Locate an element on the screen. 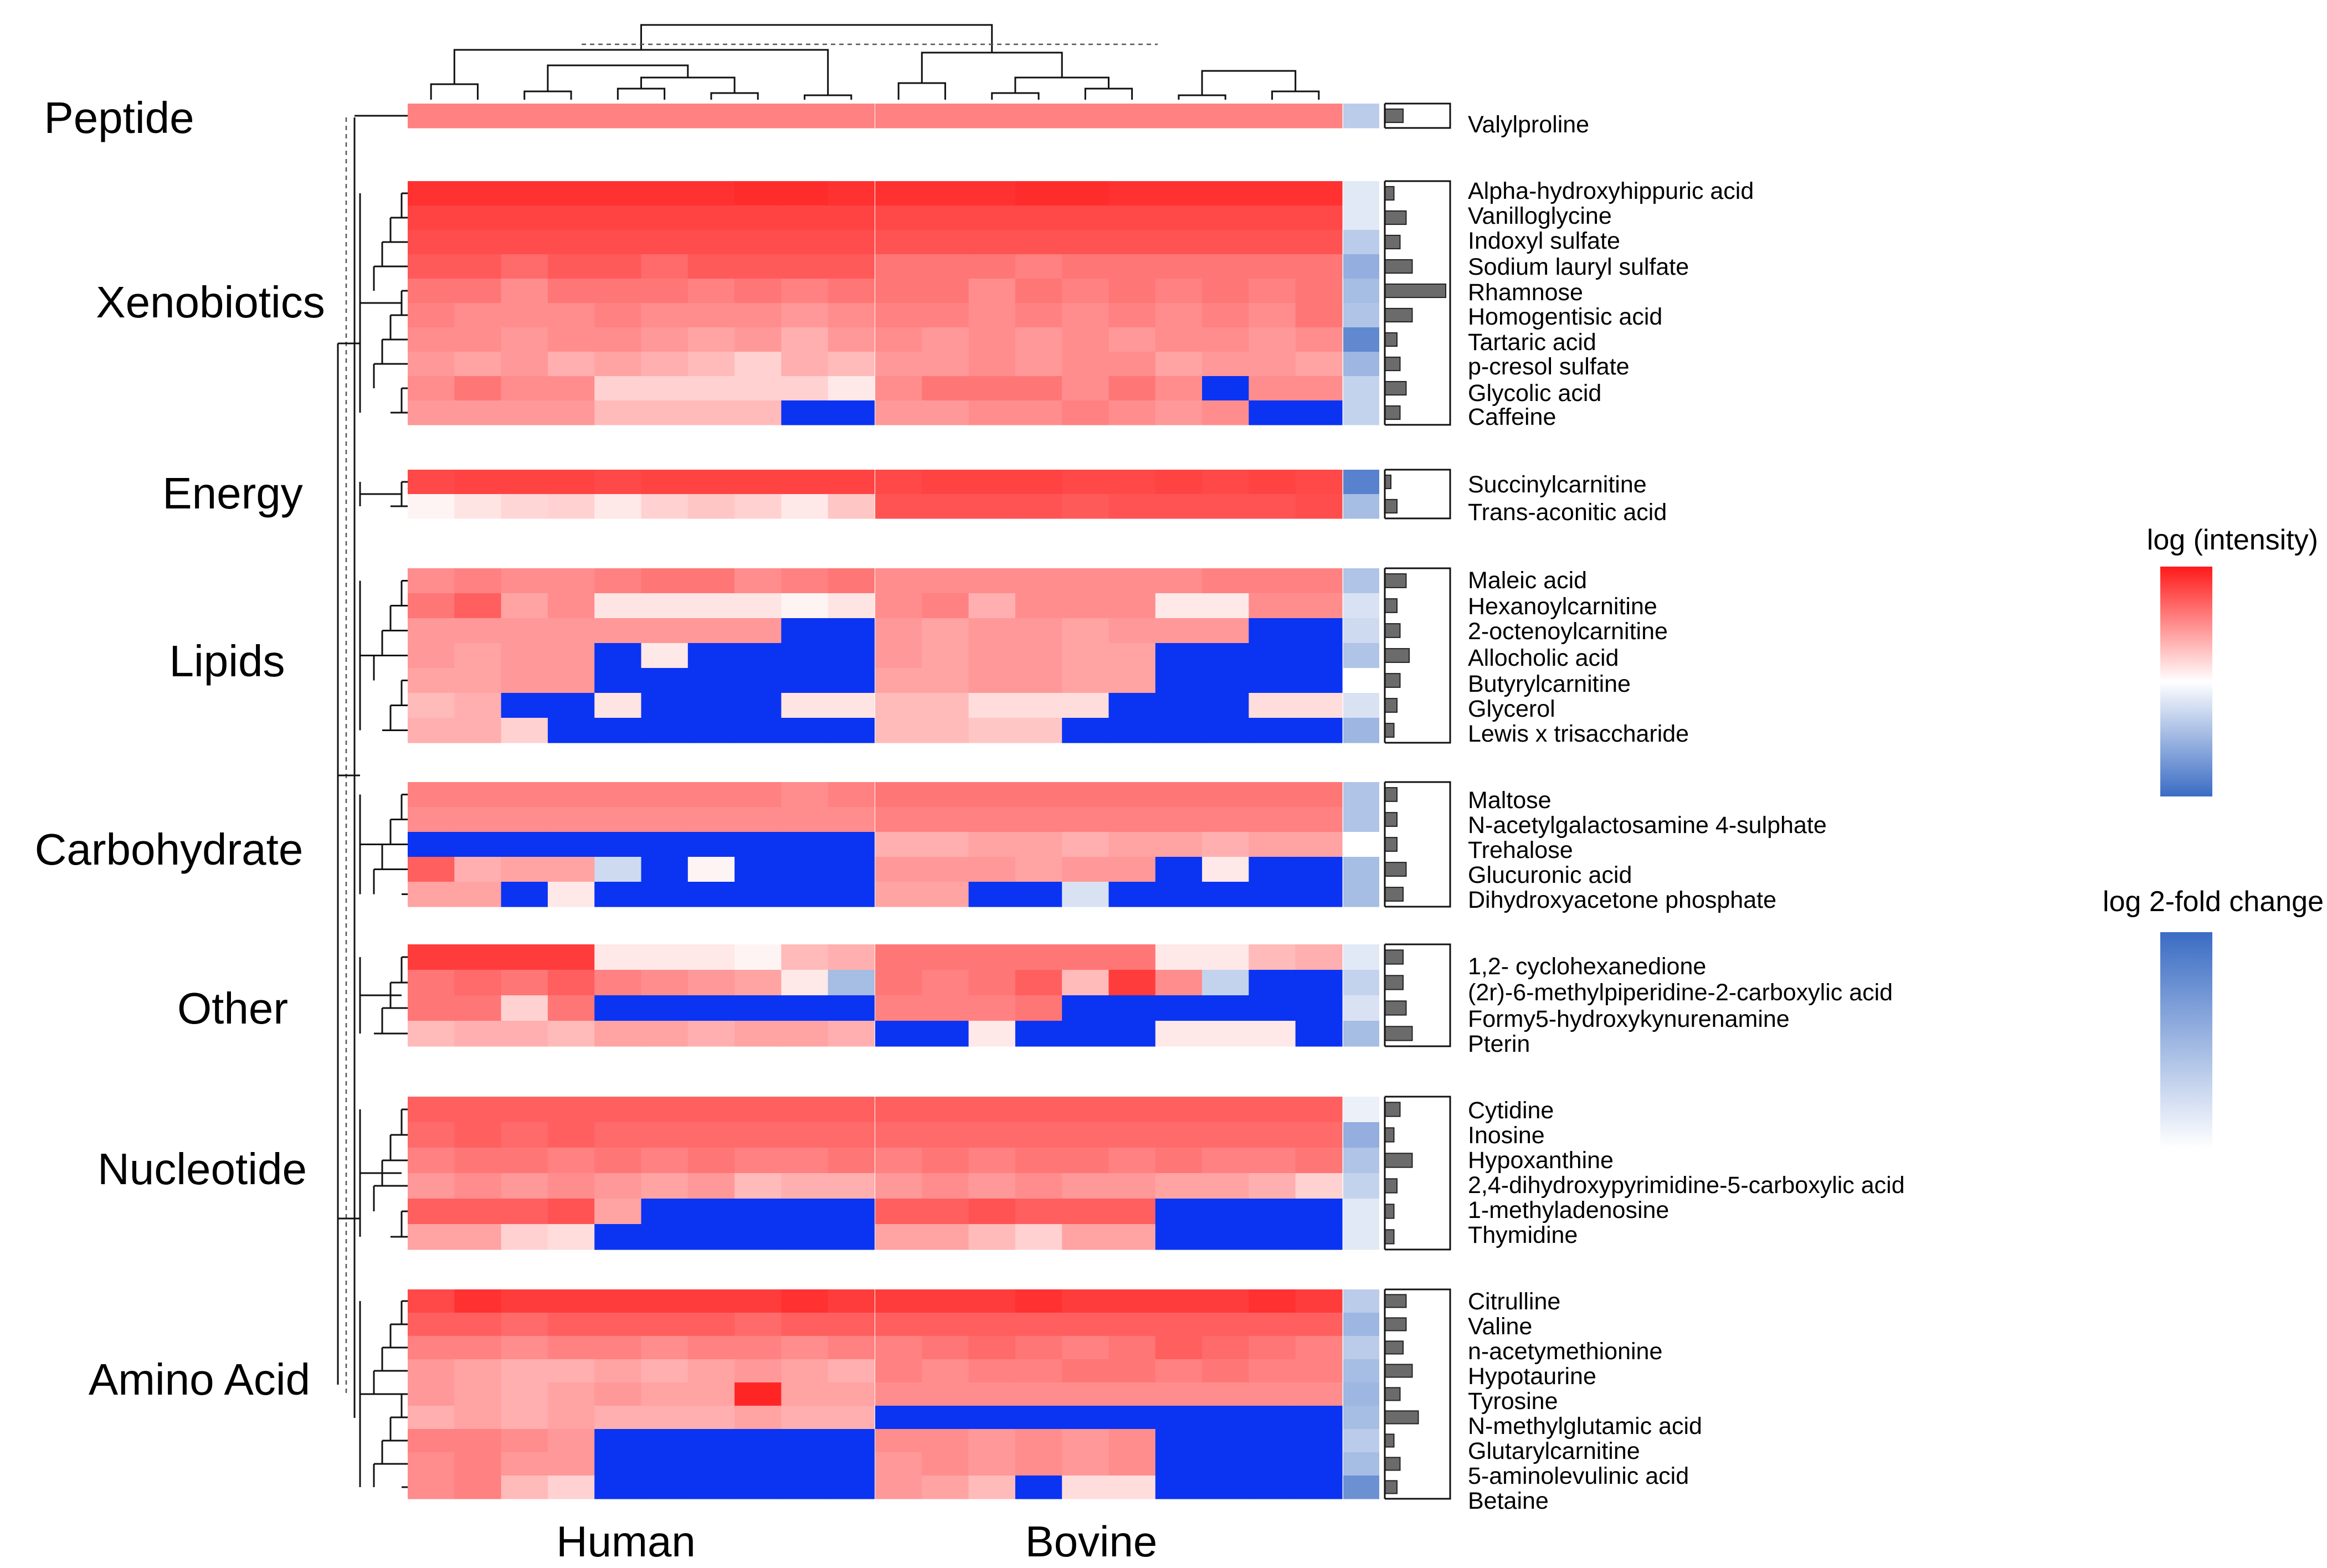 The height and width of the screenshot is (1568, 2327). metabolite-label: 1,2- cyclohexanedione is located at coordinates (1587, 966).